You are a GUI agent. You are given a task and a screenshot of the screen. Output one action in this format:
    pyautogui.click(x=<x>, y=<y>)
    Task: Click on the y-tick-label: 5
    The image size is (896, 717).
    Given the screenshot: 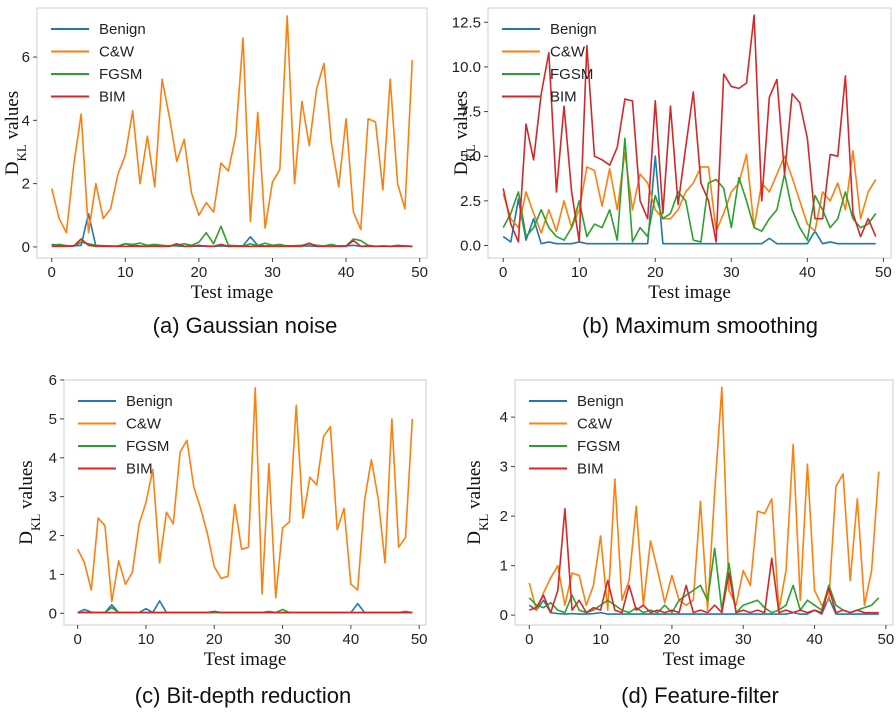 What is the action you would take?
    pyautogui.click(x=53, y=419)
    